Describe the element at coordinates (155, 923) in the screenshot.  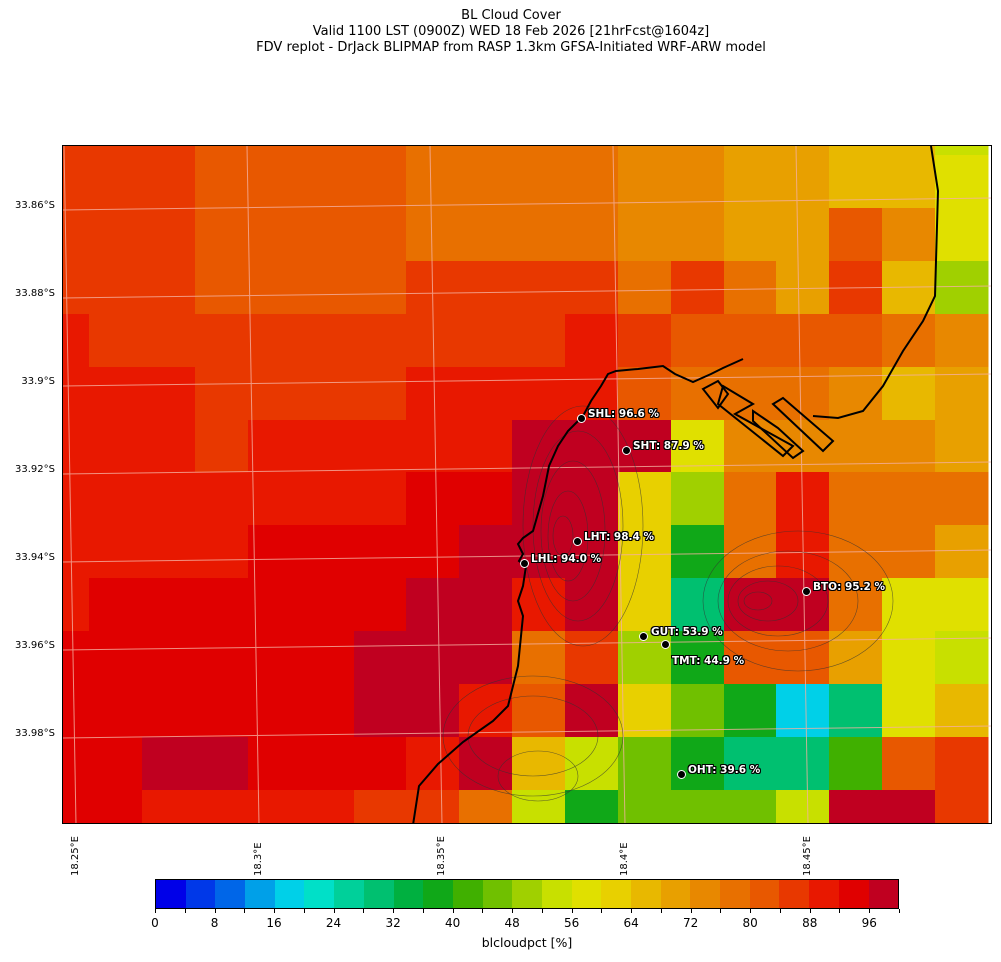
I see `colorbar-tick-label: 0` at that location.